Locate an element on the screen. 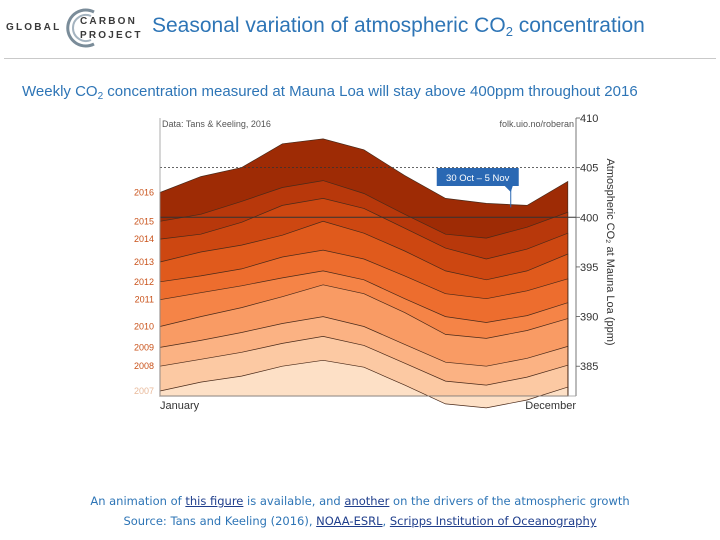  year-label-2015: 2015 is located at coordinates (144, 221).